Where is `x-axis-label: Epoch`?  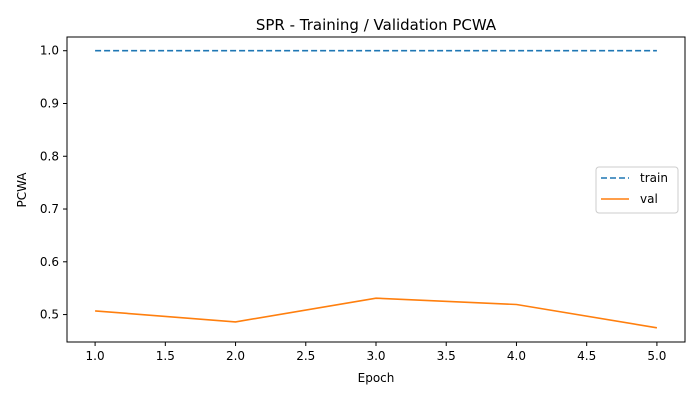
x-axis-label: Epoch is located at coordinates (376, 378).